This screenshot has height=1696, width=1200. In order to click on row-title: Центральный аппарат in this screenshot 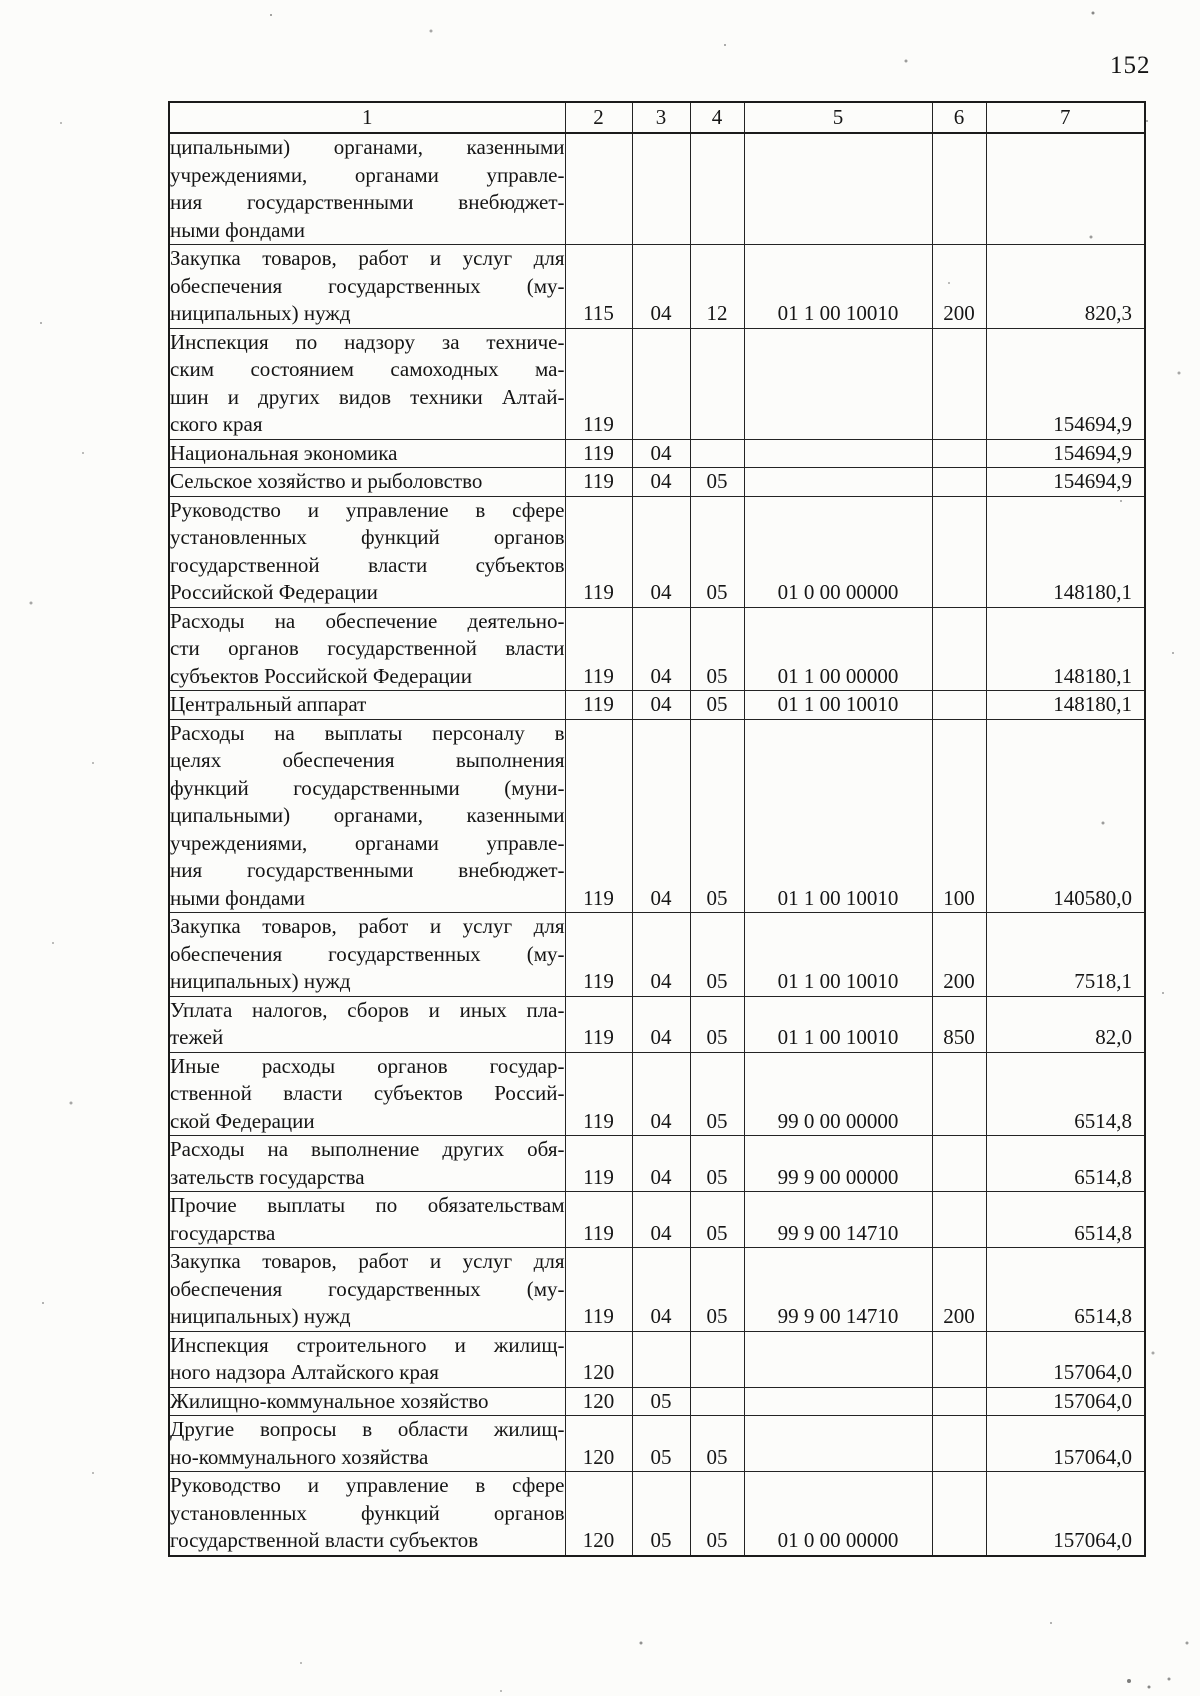, I will do `click(367, 705)`.